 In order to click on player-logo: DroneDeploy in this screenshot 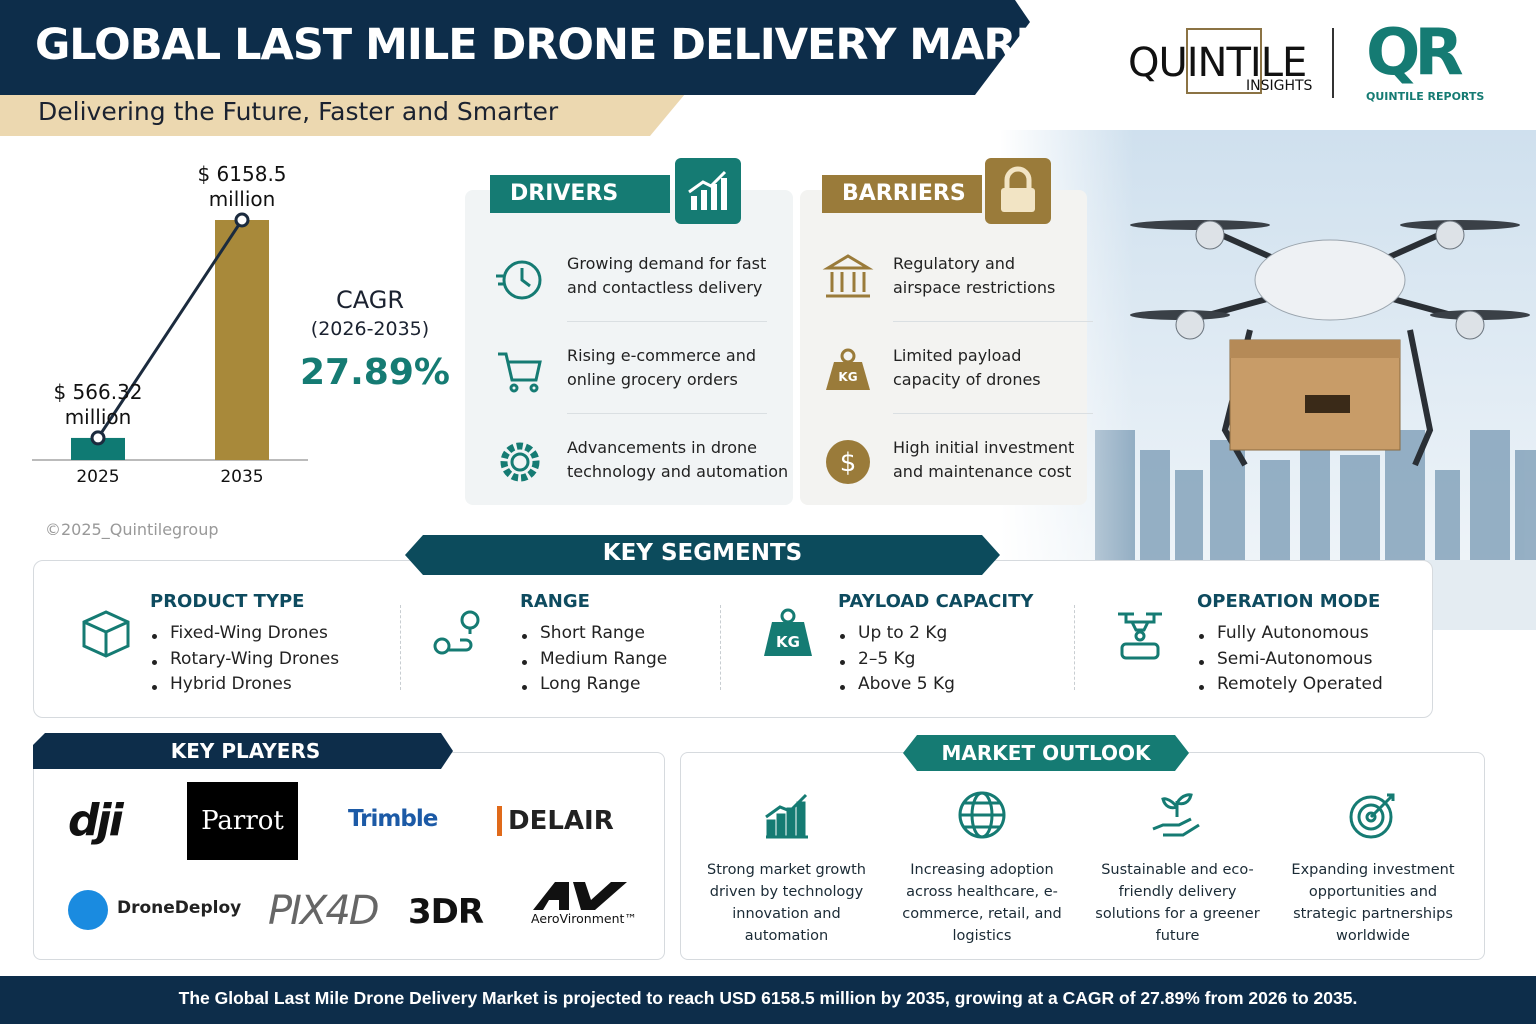, I will do `click(179, 908)`.